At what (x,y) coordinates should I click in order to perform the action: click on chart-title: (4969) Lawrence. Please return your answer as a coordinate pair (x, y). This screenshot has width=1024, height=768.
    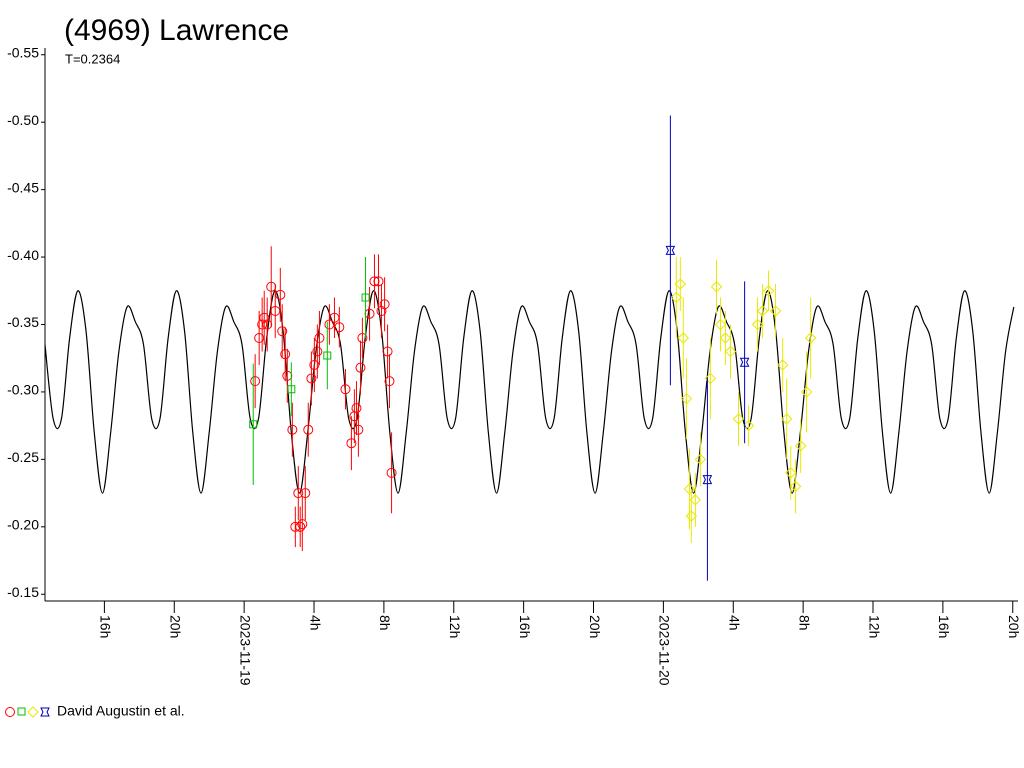
    Looking at the image, I should click on (176, 30).